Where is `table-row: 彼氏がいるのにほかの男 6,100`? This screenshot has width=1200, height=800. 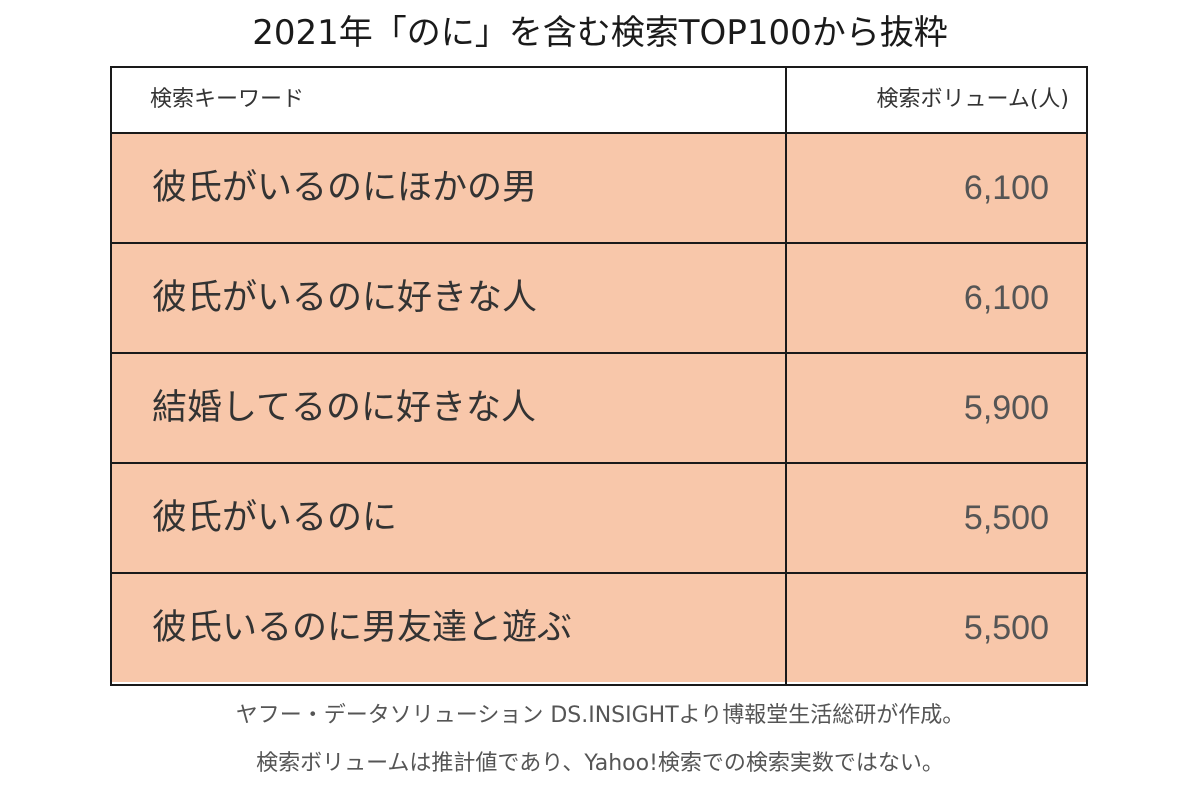
table-row: 彼氏がいるのにほかの男 6,100 is located at coordinates (599, 189).